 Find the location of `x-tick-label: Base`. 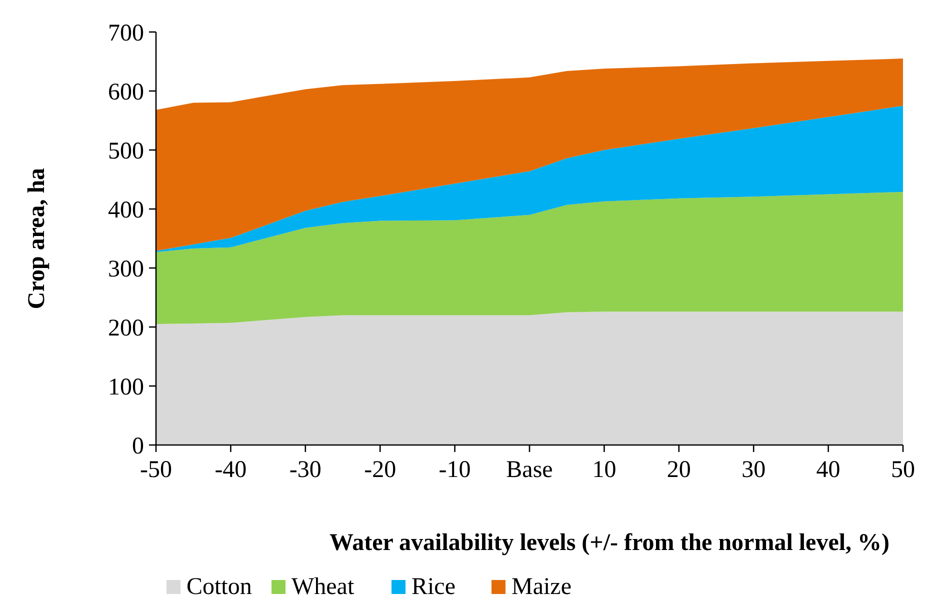

x-tick-label: Base is located at coordinates (529, 470).